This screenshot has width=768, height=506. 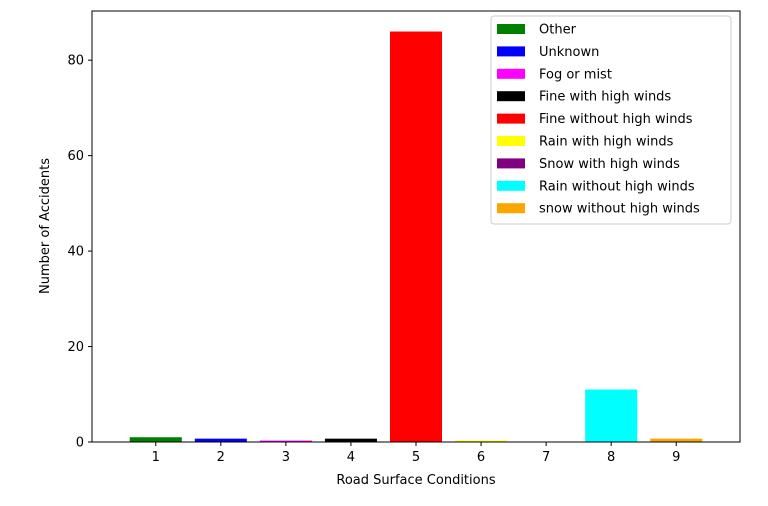 I want to click on legend-frame, so click(x=611, y=120).